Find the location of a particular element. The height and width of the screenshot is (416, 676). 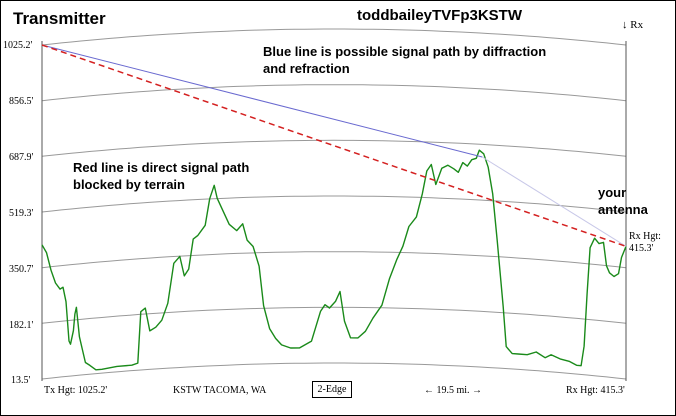

rx-height-label: Rx Hgt: is located at coordinates (645, 236).